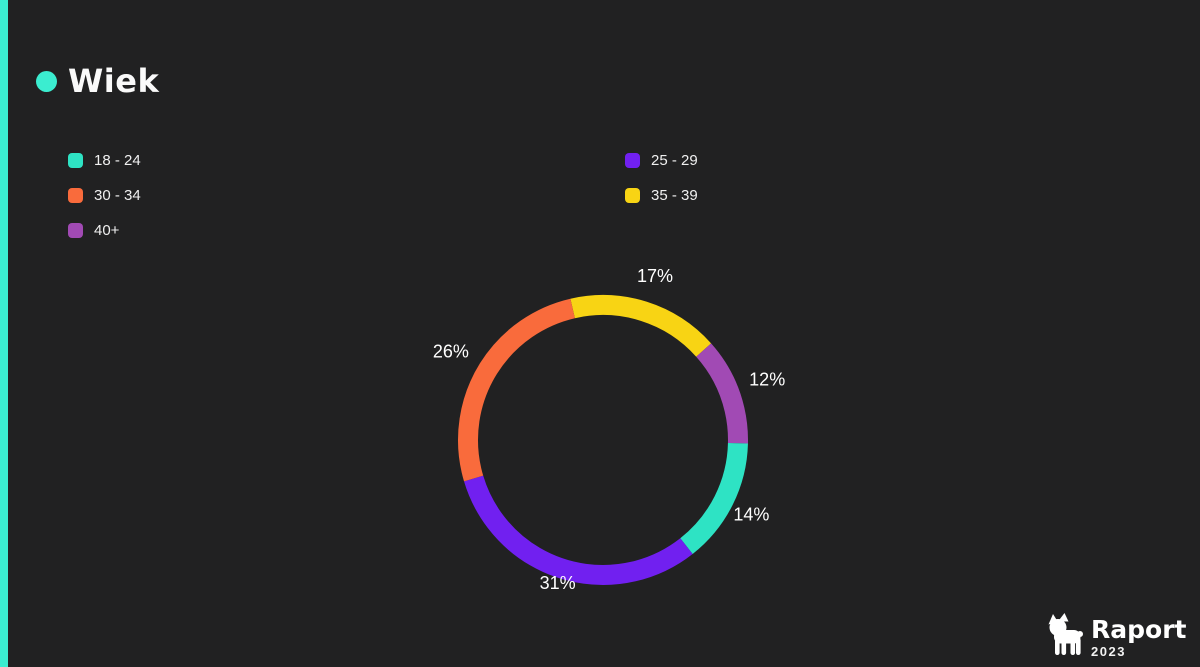 The image size is (1200, 667). What do you see at coordinates (674, 160) in the screenshot?
I see `legend-label: 25 - 29` at bounding box center [674, 160].